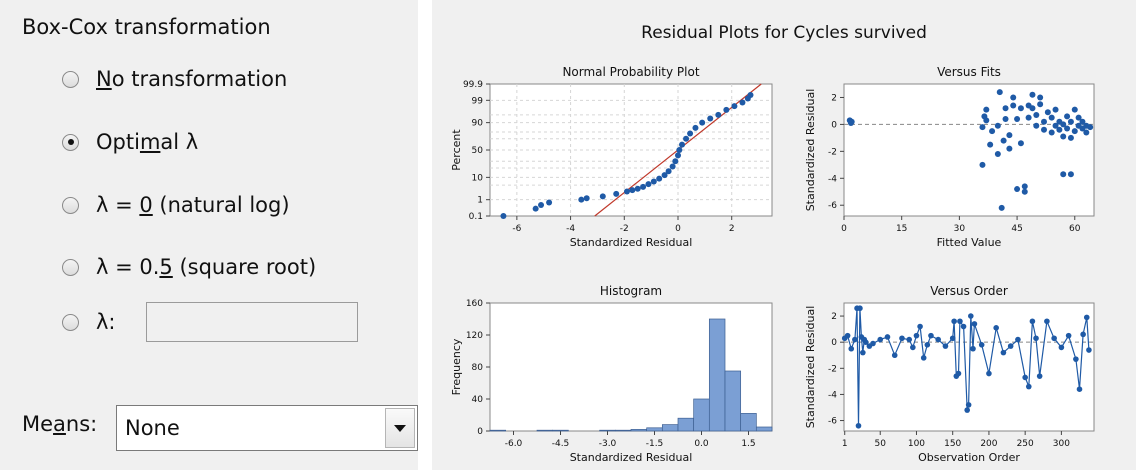 The height and width of the screenshot is (474, 1136). What do you see at coordinates (106, 322) in the screenshot?
I see `radio-label-lambda-custom: λ:` at bounding box center [106, 322].